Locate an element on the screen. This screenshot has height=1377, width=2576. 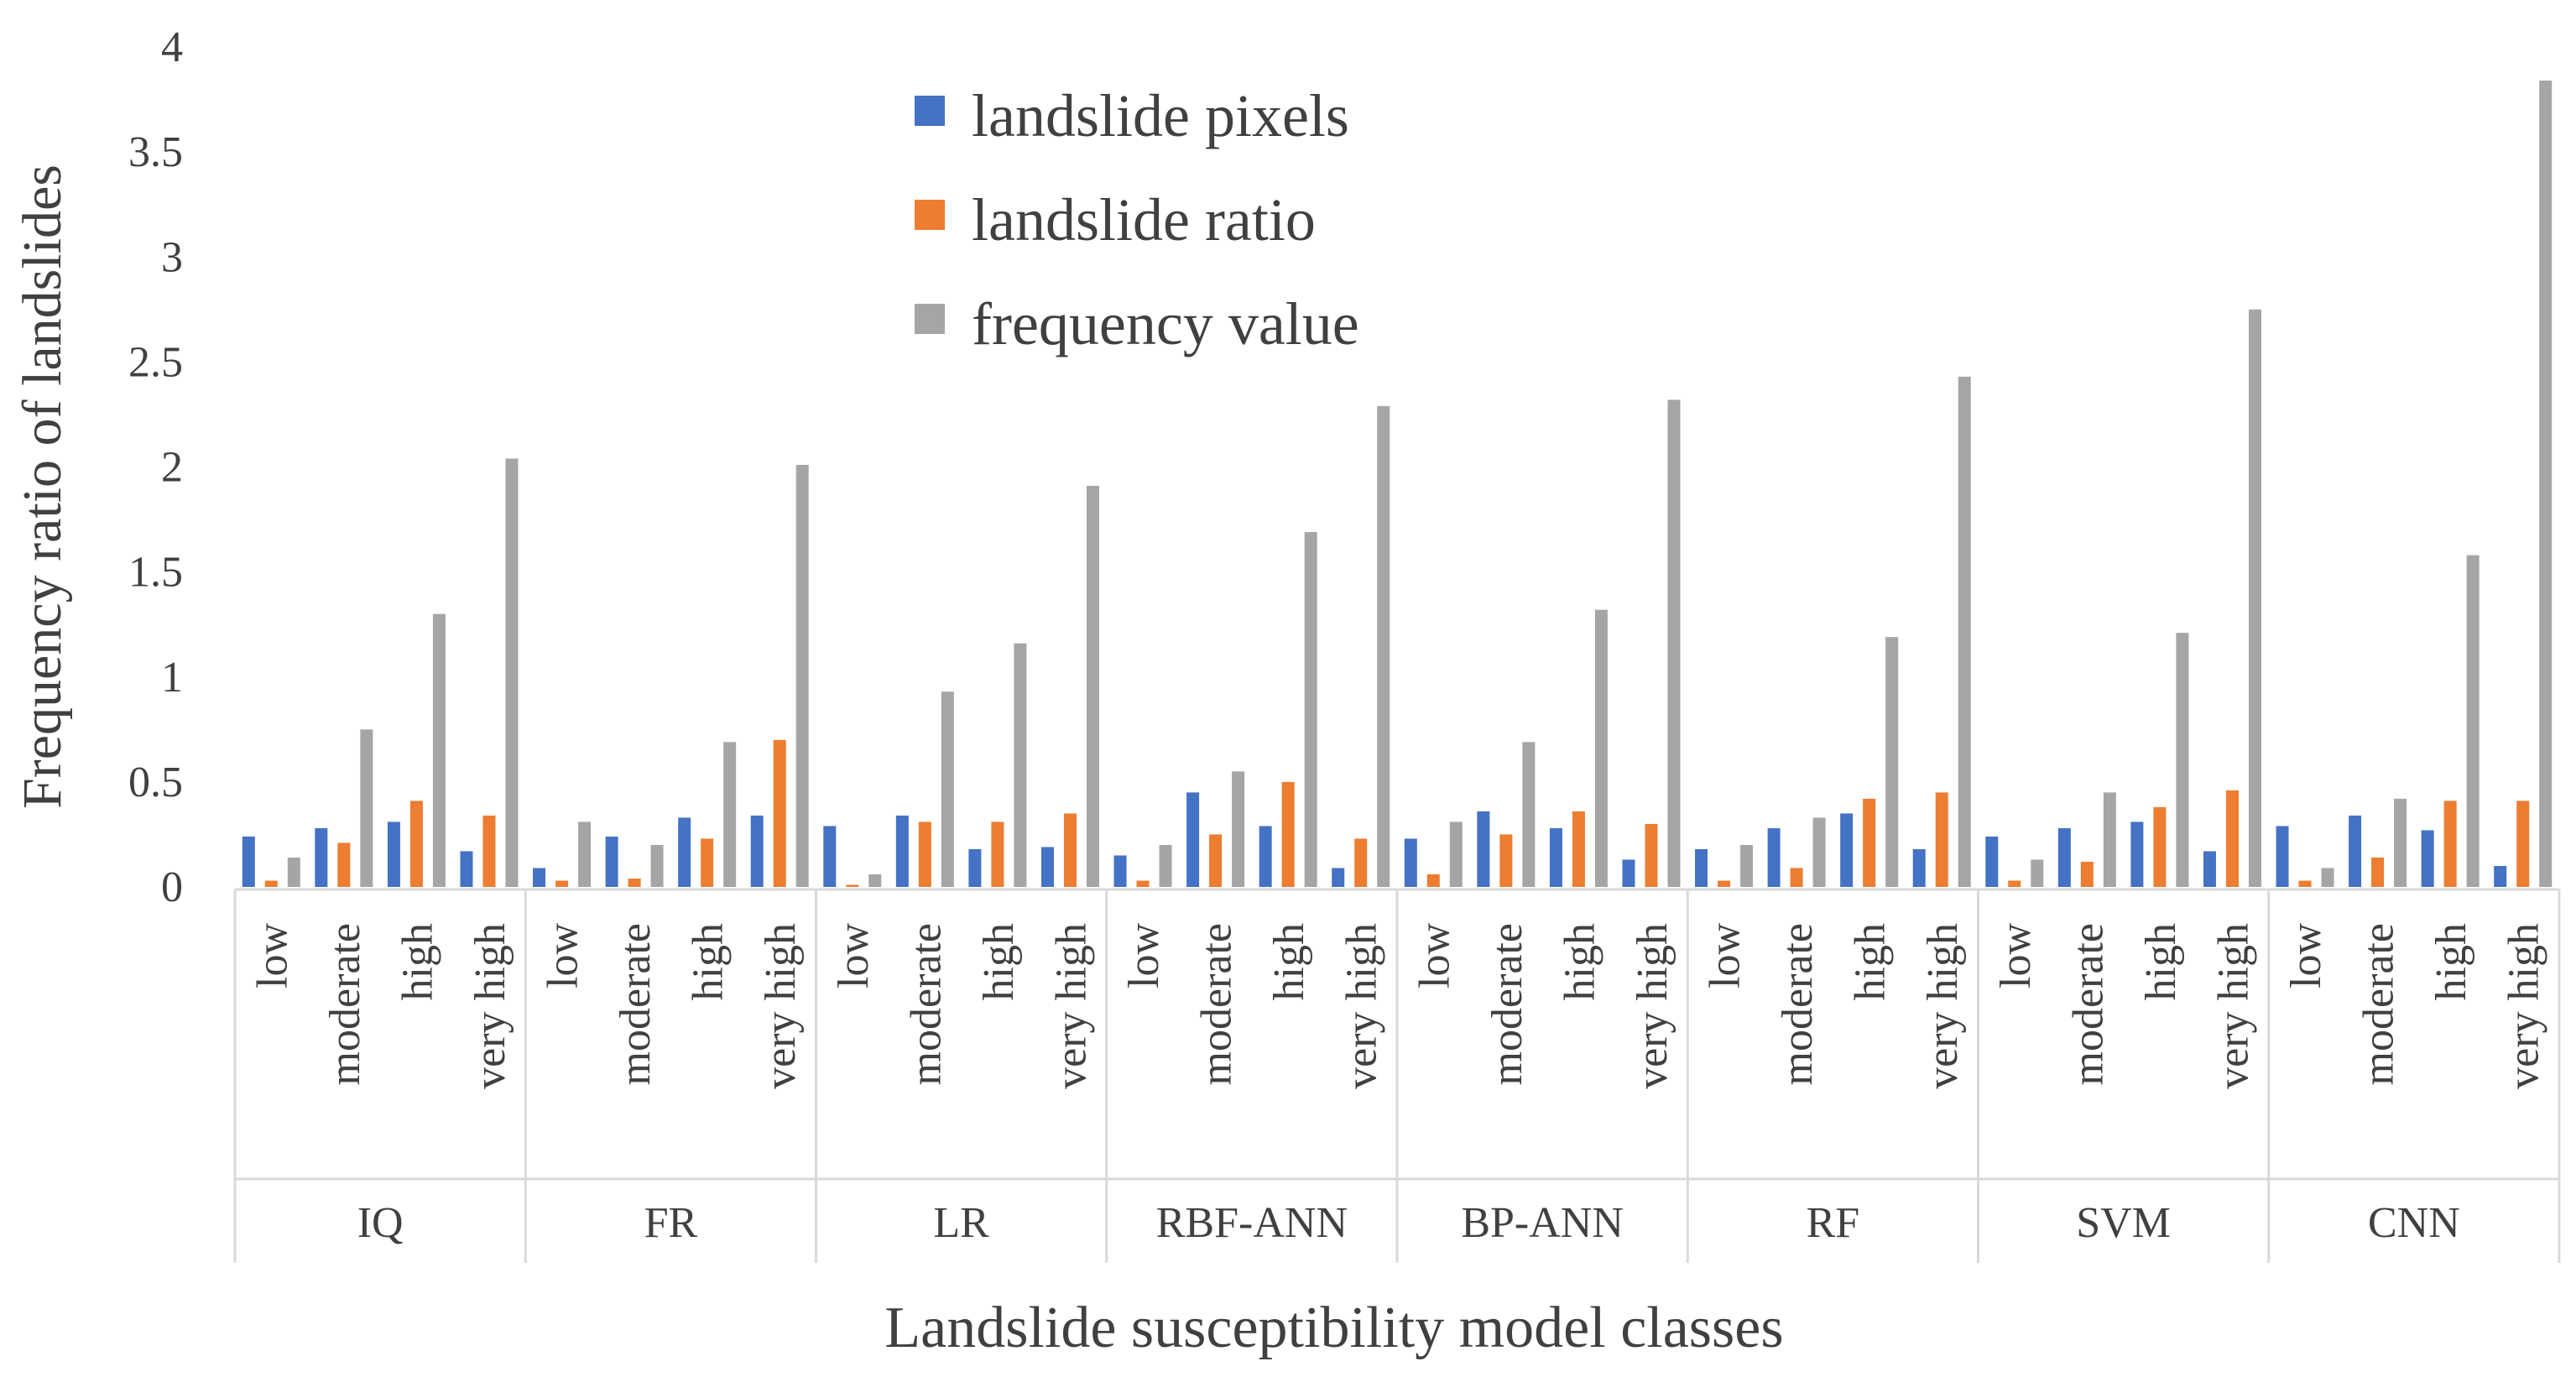
bar-landslide-ratio-FR-moderate is located at coordinates (634, 882).